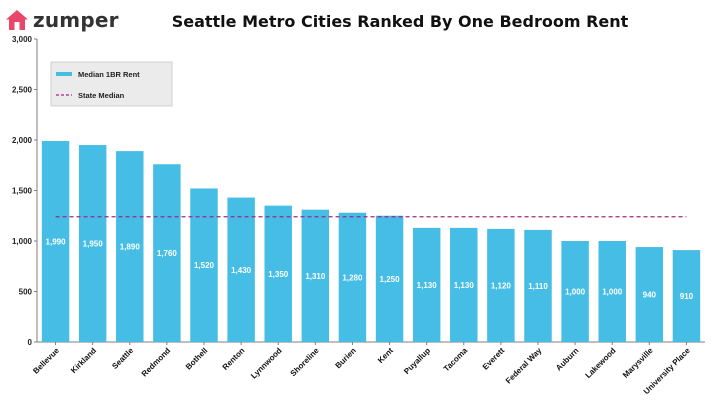  I want to click on data-label: 1,430, so click(241, 270).